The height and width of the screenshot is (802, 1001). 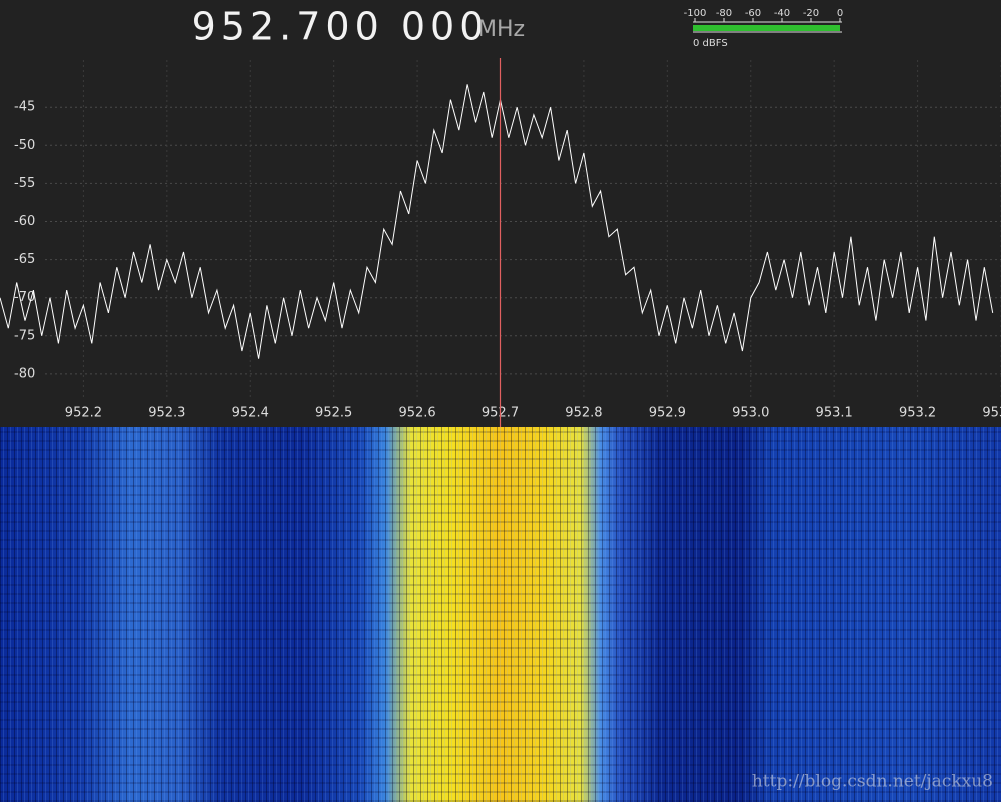 What do you see at coordinates (333, 413) in the screenshot?
I see `x-tick-label: 952.5` at bounding box center [333, 413].